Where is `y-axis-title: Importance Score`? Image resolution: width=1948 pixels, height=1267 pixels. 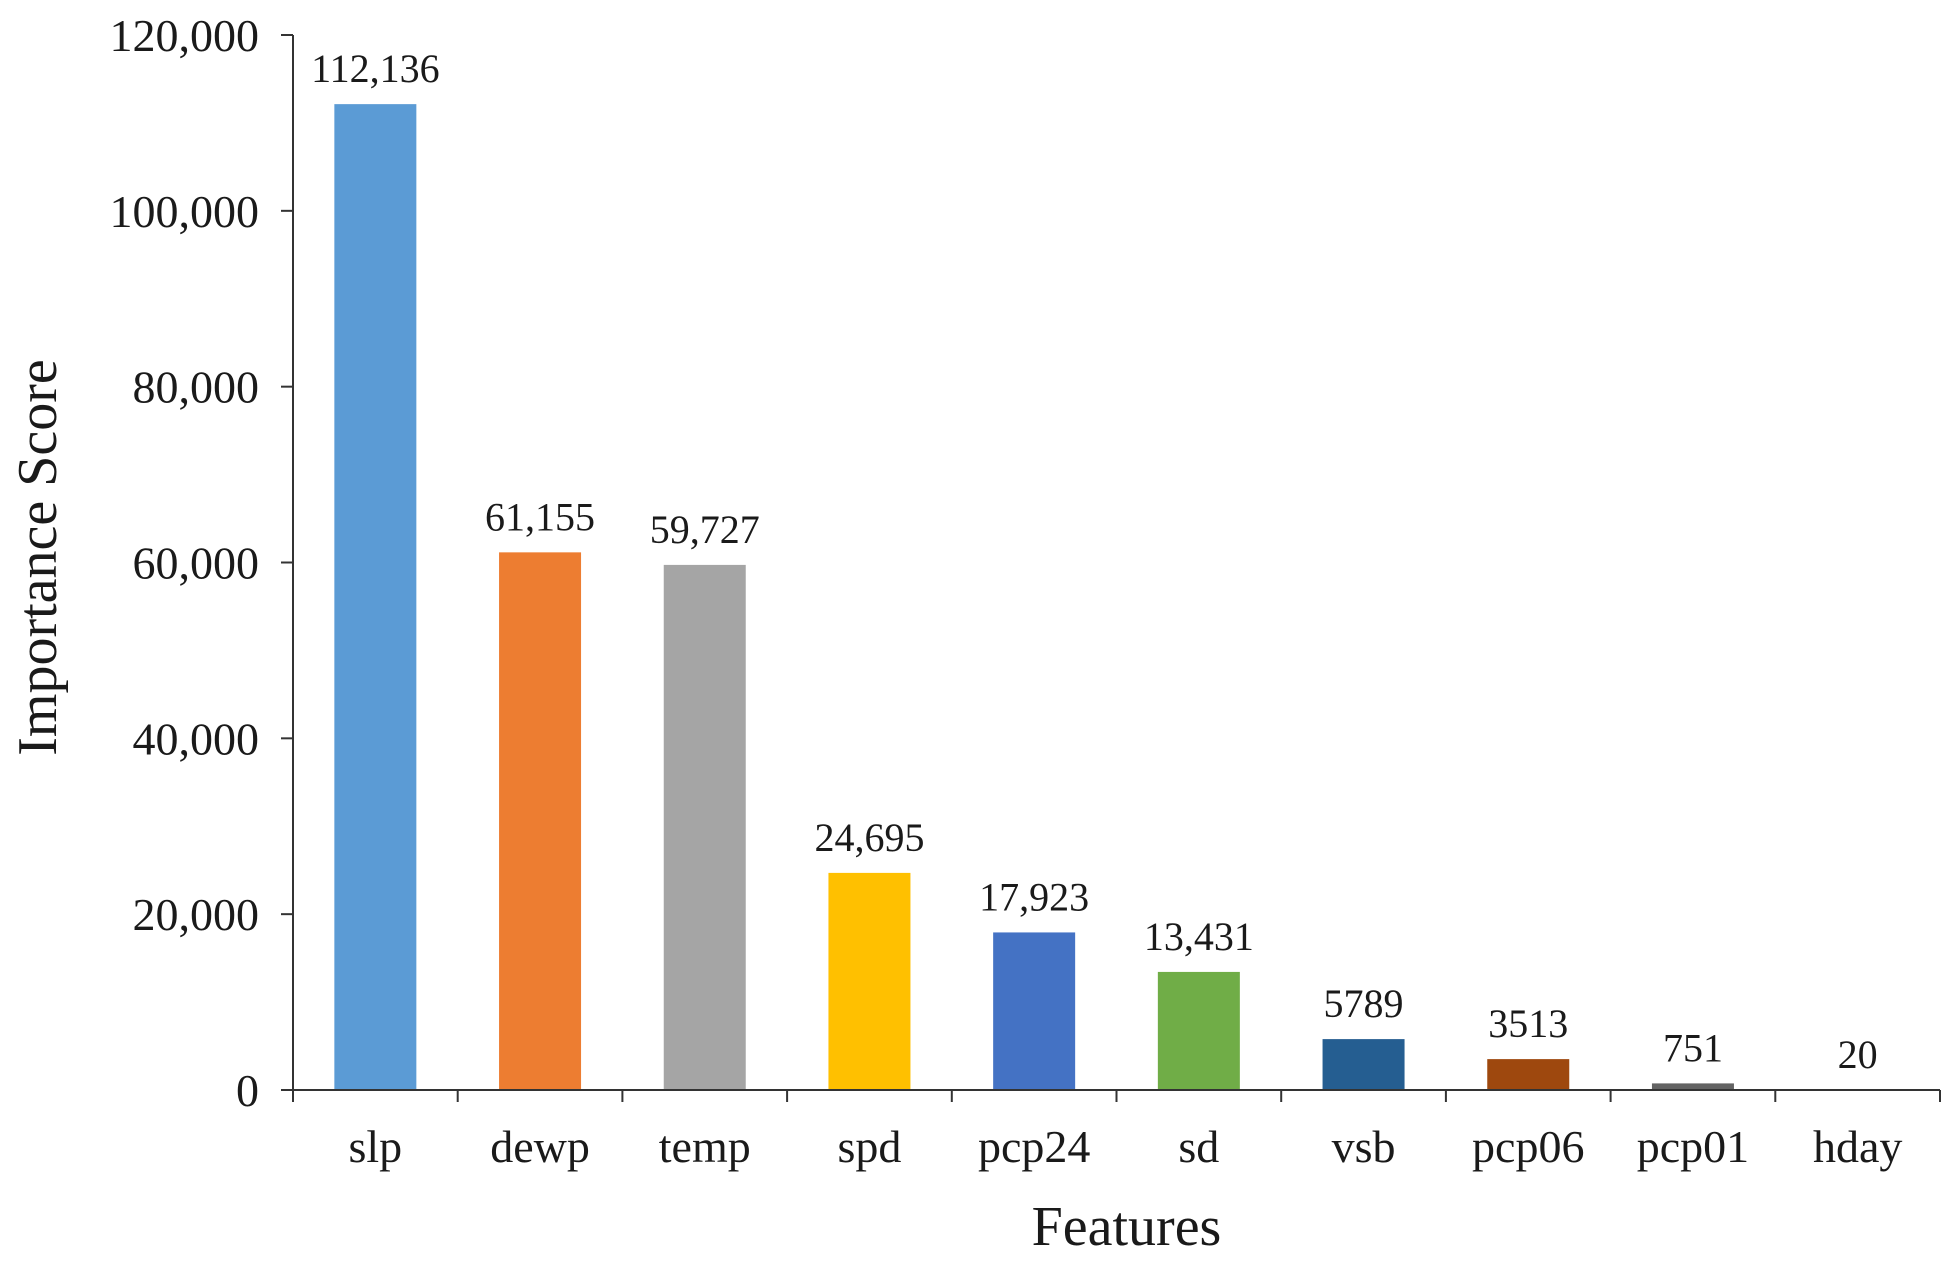
y-axis-title: Importance Score is located at coordinates (38, 557).